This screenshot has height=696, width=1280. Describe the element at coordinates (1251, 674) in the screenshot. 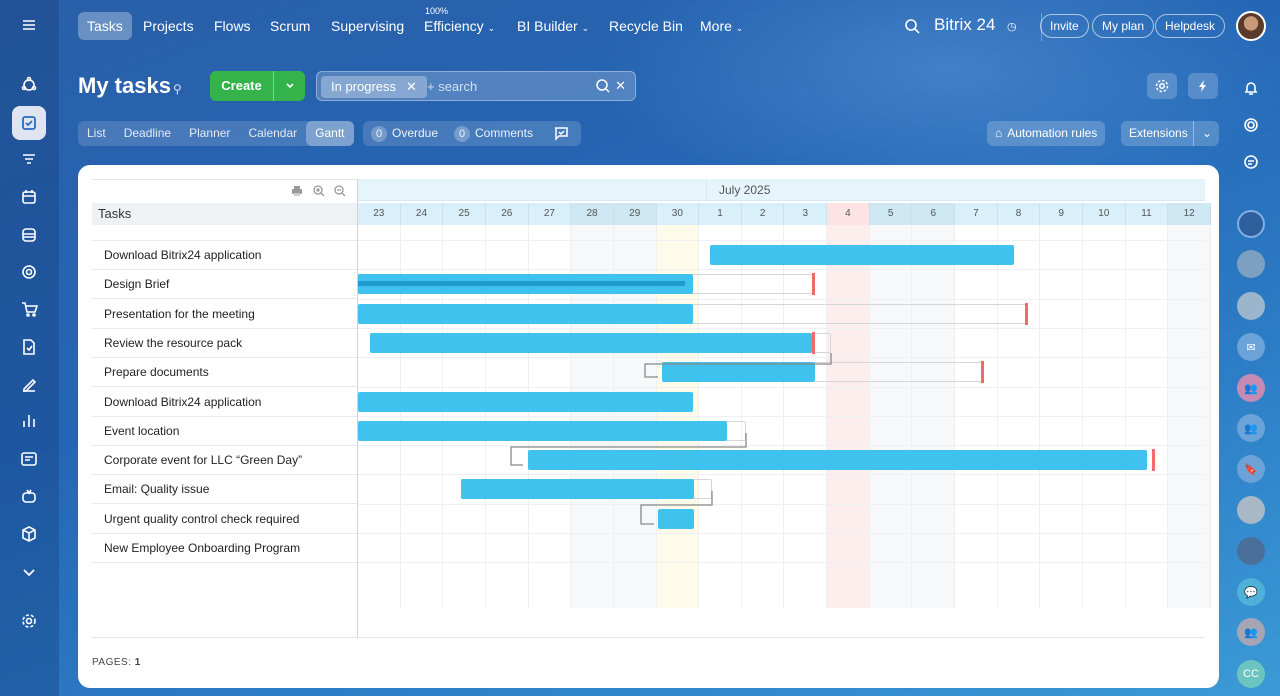

I see `contact-initials-avatar: CC` at that location.